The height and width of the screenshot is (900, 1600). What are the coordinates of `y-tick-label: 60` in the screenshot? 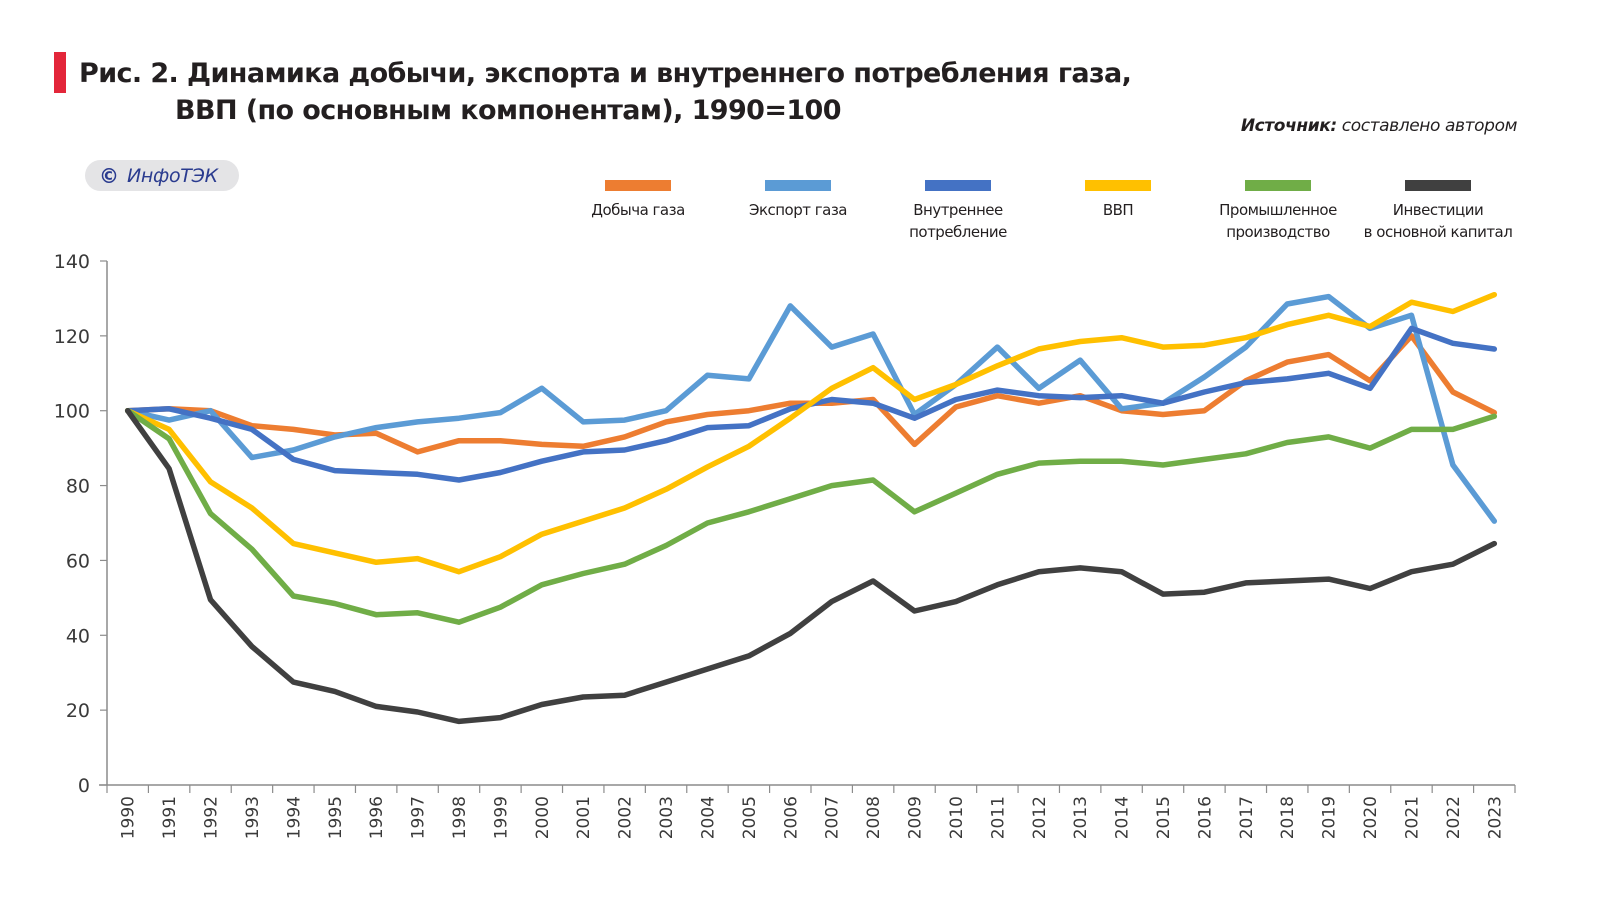 It's located at (78, 561).